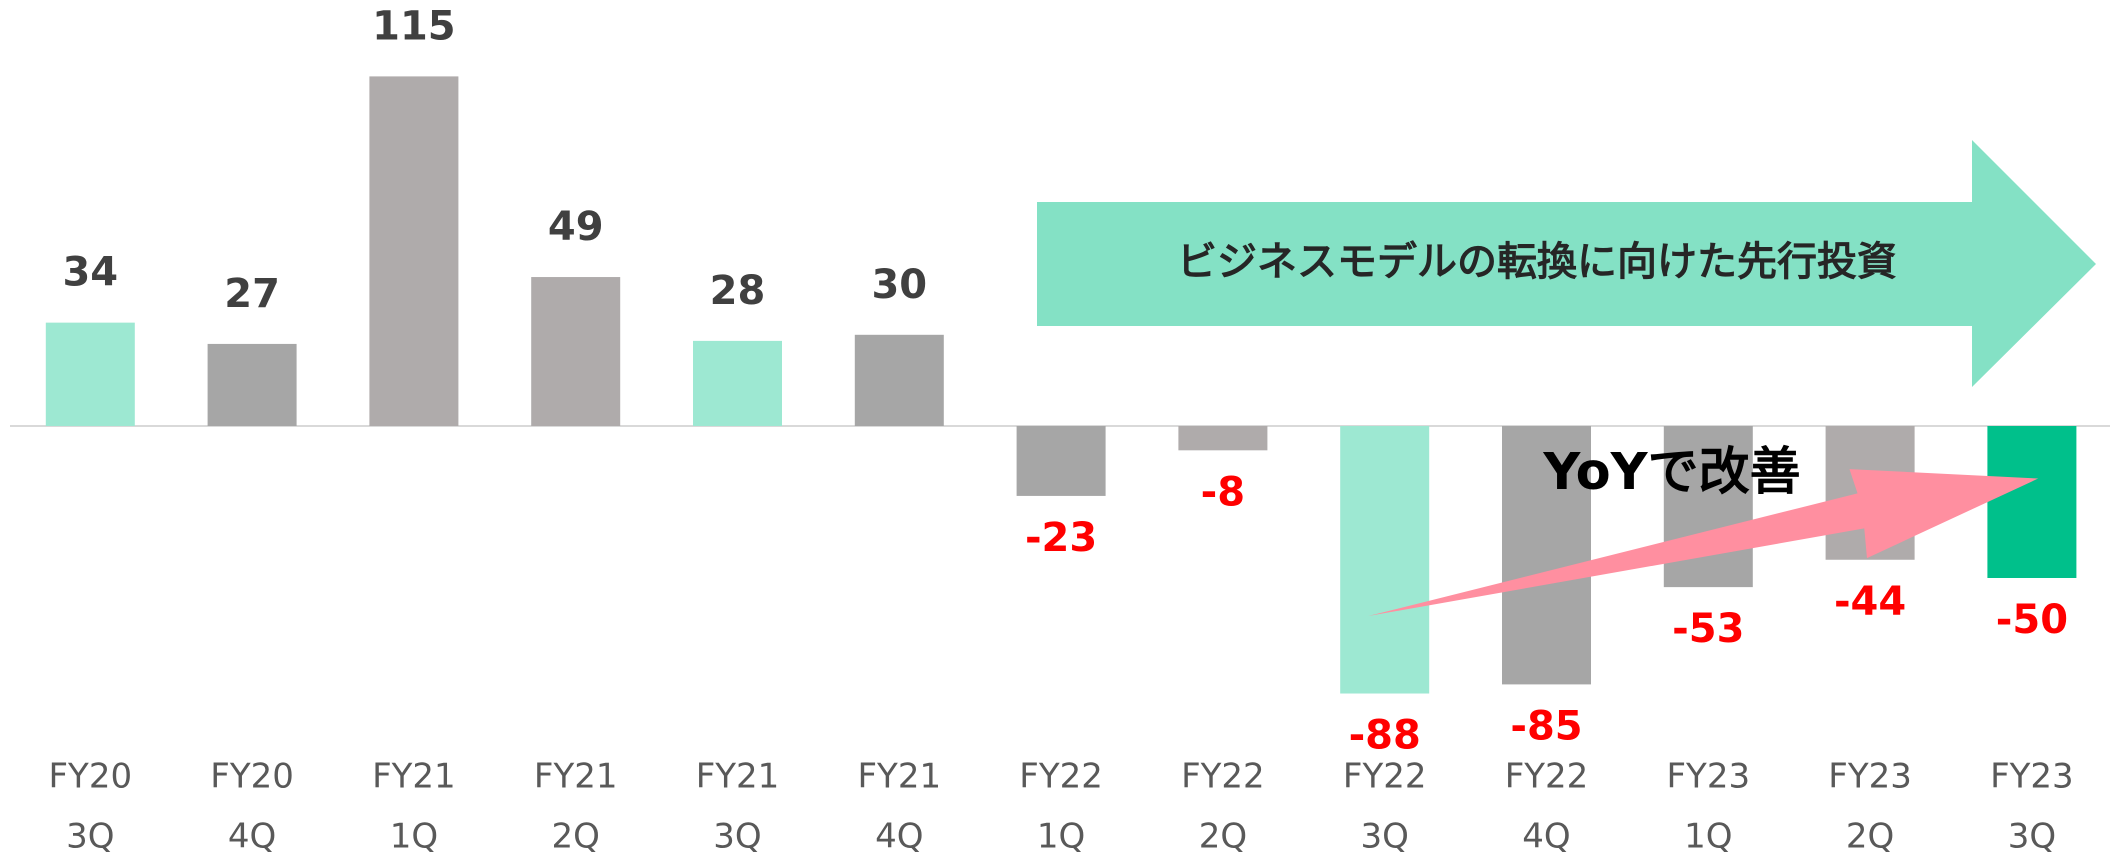 Image resolution: width=2114 pixels, height=862 pixels. Describe the element at coordinates (1061, 538) in the screenshot. I see `data-label: -23` at that location.